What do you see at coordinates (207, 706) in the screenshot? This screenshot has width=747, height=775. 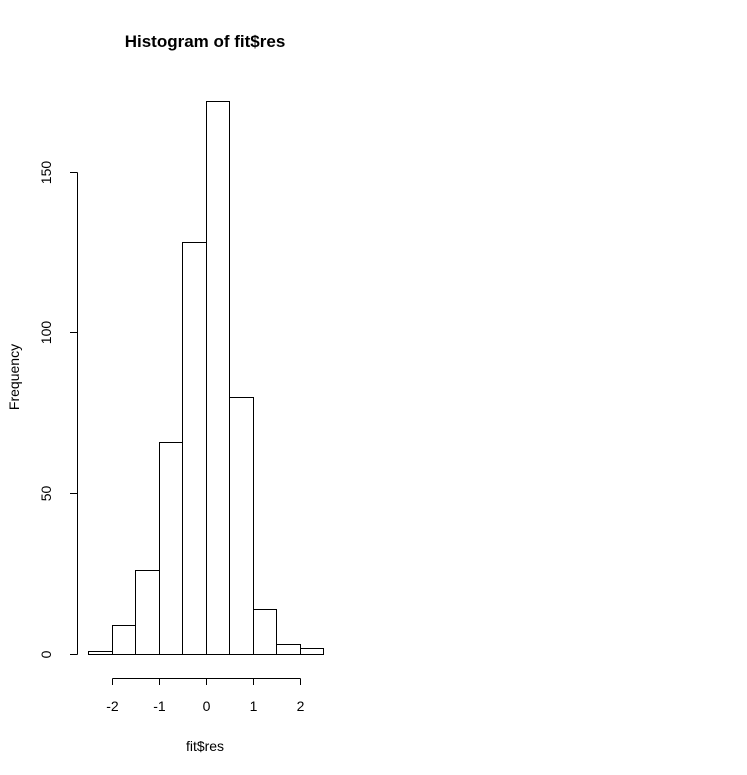 I see `x-tick-label: 0` at bounding box center [207, 706].